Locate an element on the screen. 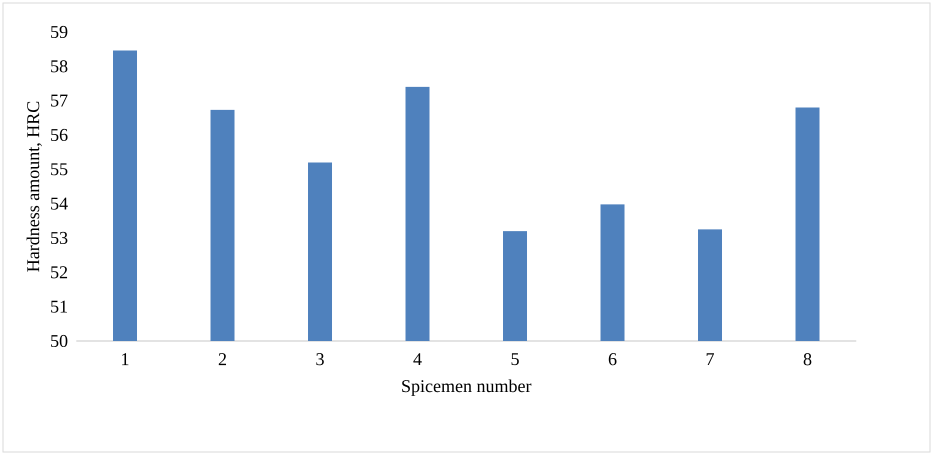  y-axis-title: Hardness amount, HRC is located at coordinates (34, 187).